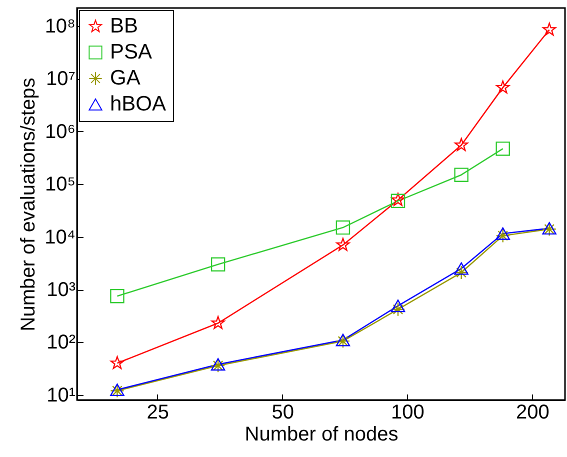 The image size is (567, 457). Describe the element at coordinates (283, 413) in the screenshot. I see `x-tick-label: 50` at that location.